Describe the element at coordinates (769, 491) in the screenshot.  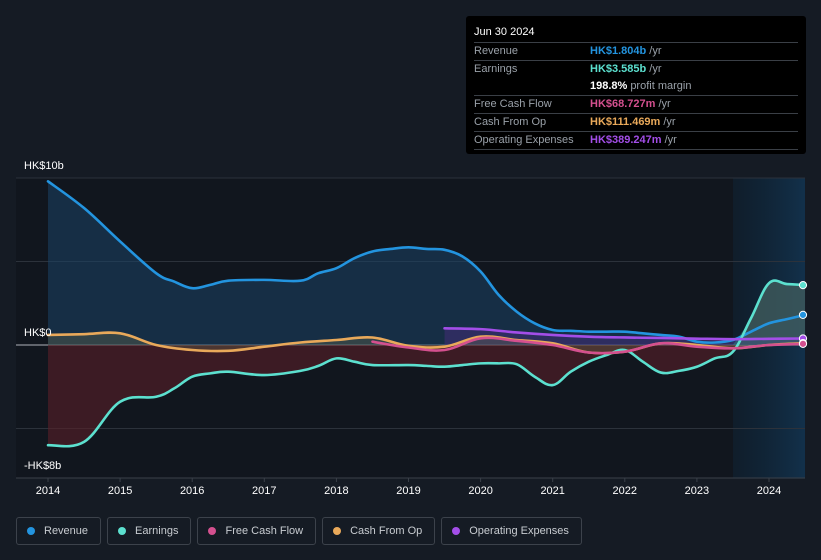
I see `x-tick-label-2024: 2024` at that location.